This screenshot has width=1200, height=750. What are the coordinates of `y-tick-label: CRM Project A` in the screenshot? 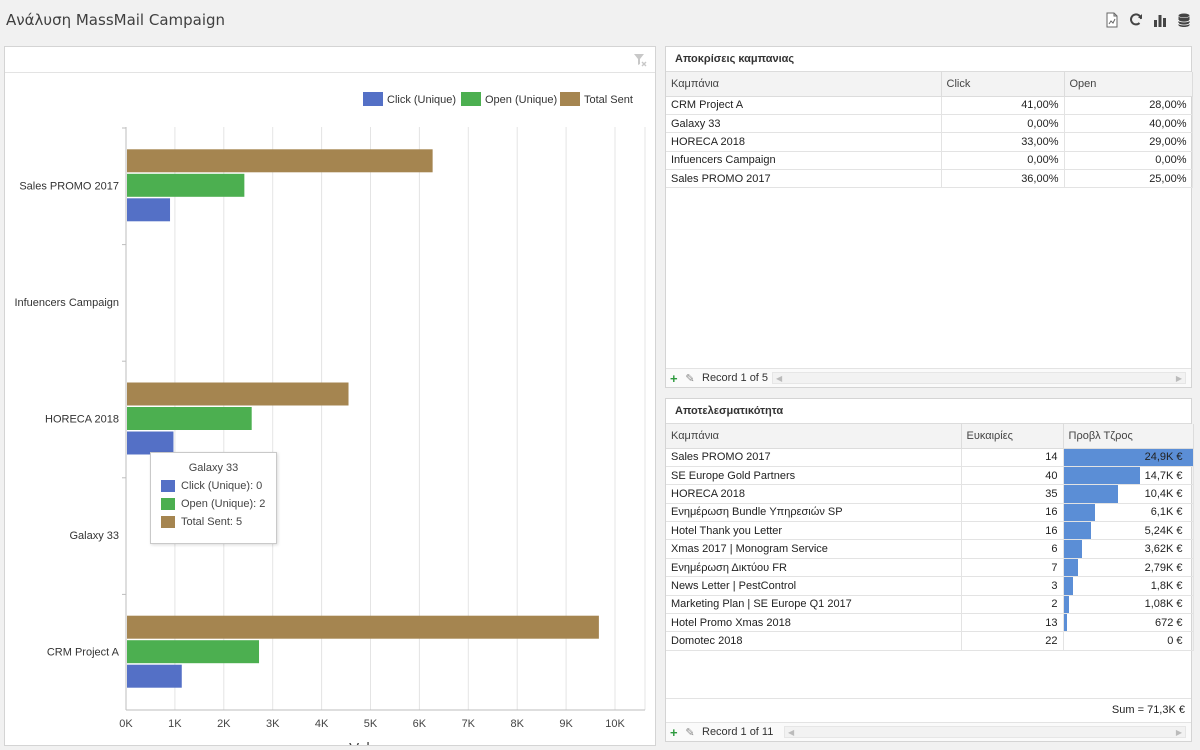 It's located at (83, 653).